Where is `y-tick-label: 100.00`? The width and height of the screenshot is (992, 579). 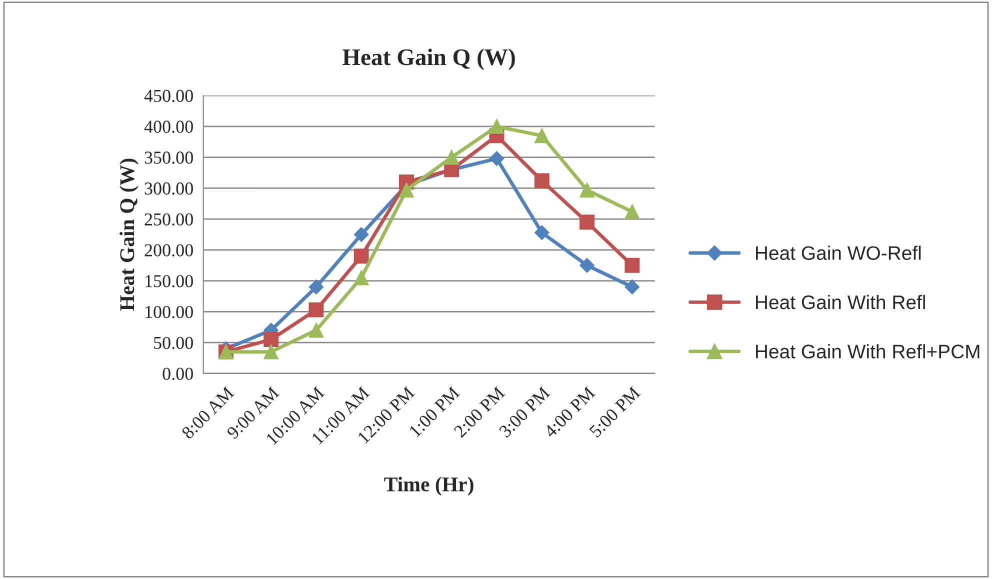 y-tick-label: 100.00 is located at coordinates (169, 312).